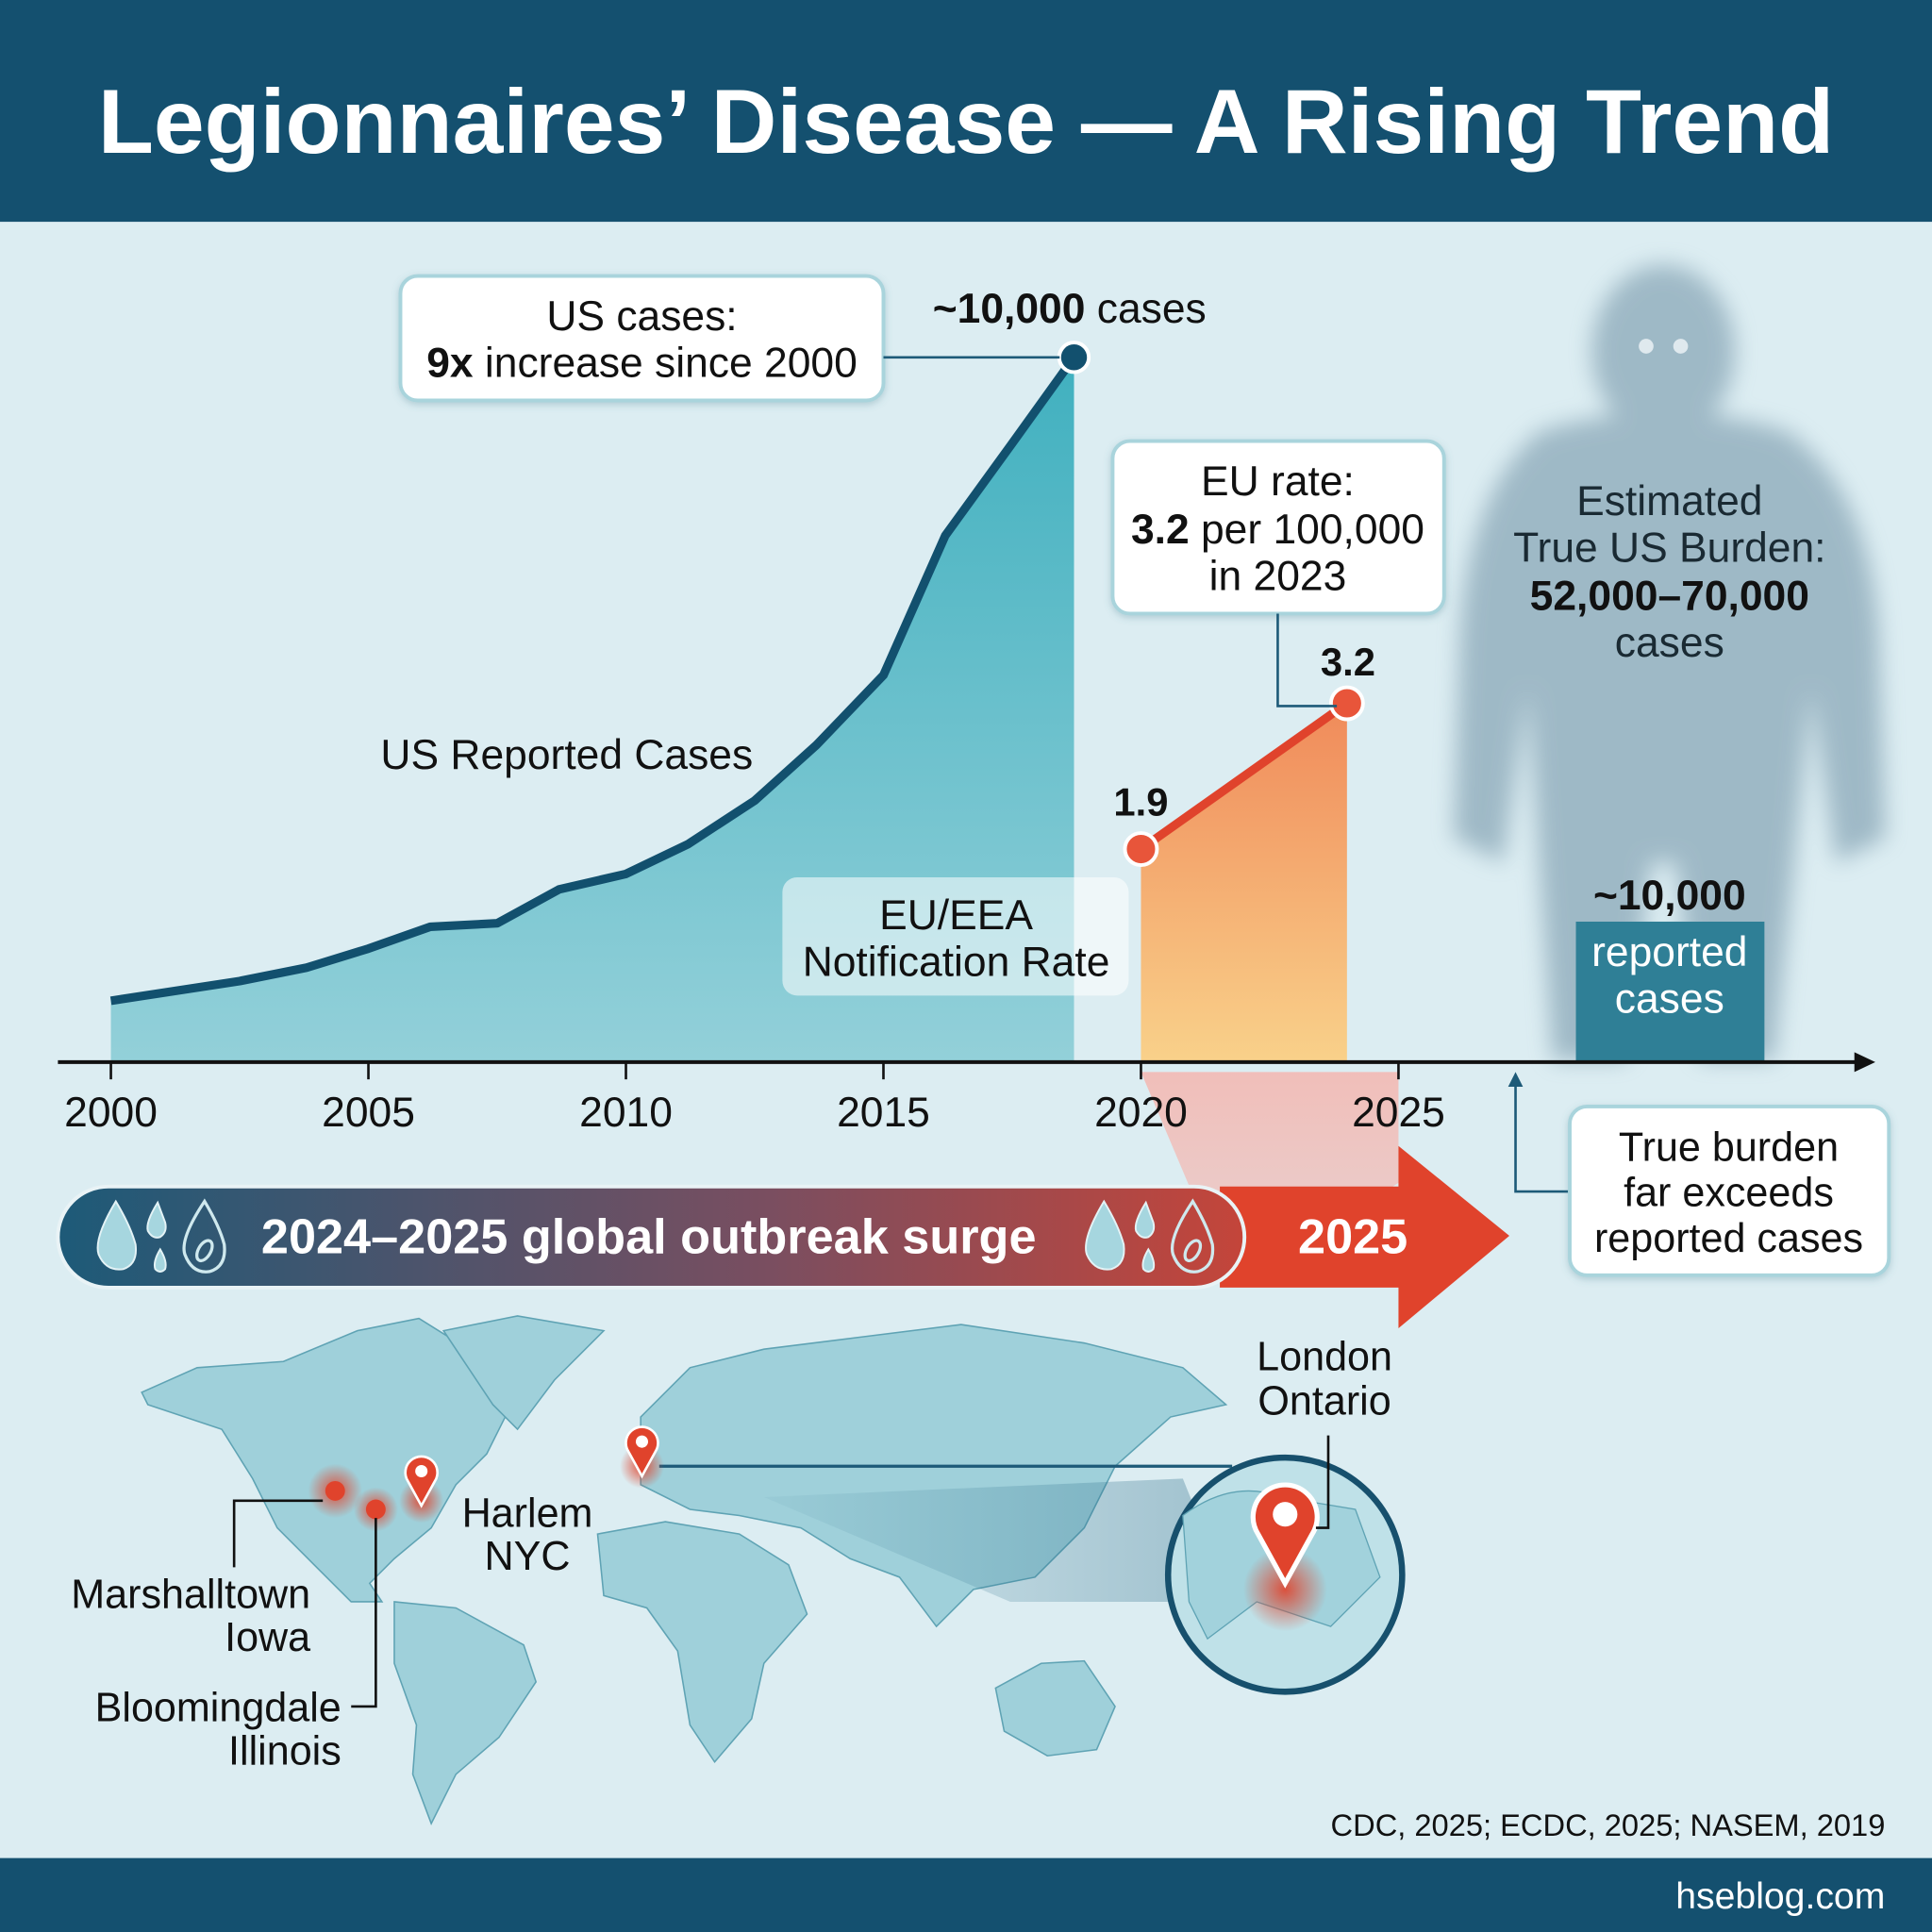 The height and width of the screenshot is (1932, 1932). I want to click on x-tick-label: 2010, so click(626, 1113).